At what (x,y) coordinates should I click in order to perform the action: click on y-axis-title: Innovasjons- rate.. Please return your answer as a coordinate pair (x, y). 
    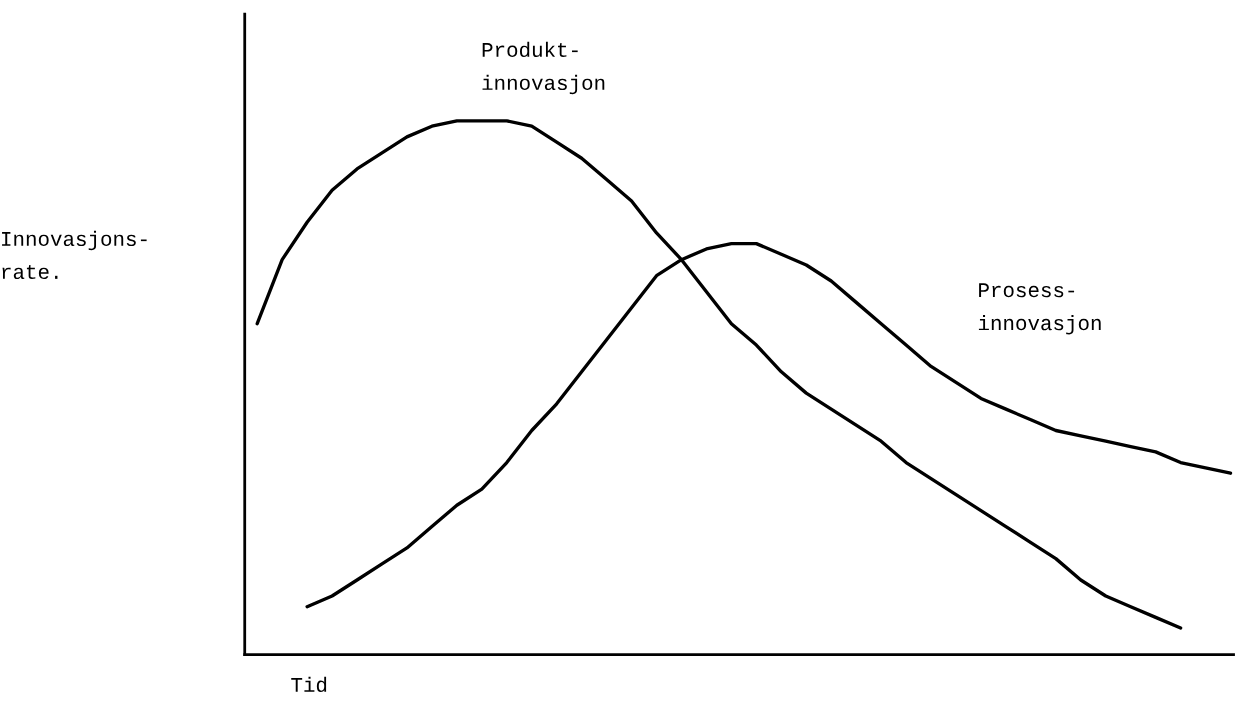
    Looking at the image, I should click on (74, 255).